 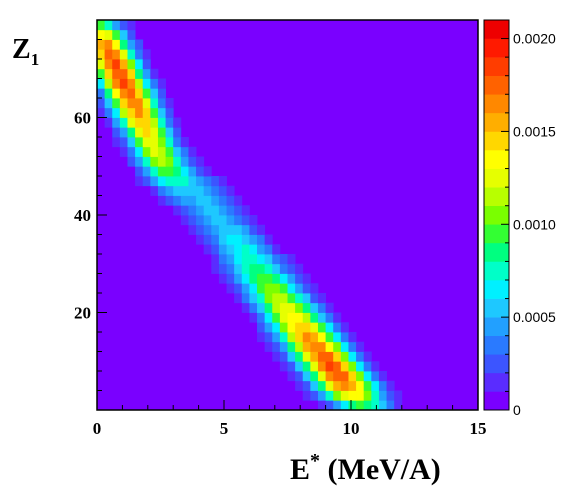 I want to click on y-axis-title-main: Z, so click(x=21, y=49).